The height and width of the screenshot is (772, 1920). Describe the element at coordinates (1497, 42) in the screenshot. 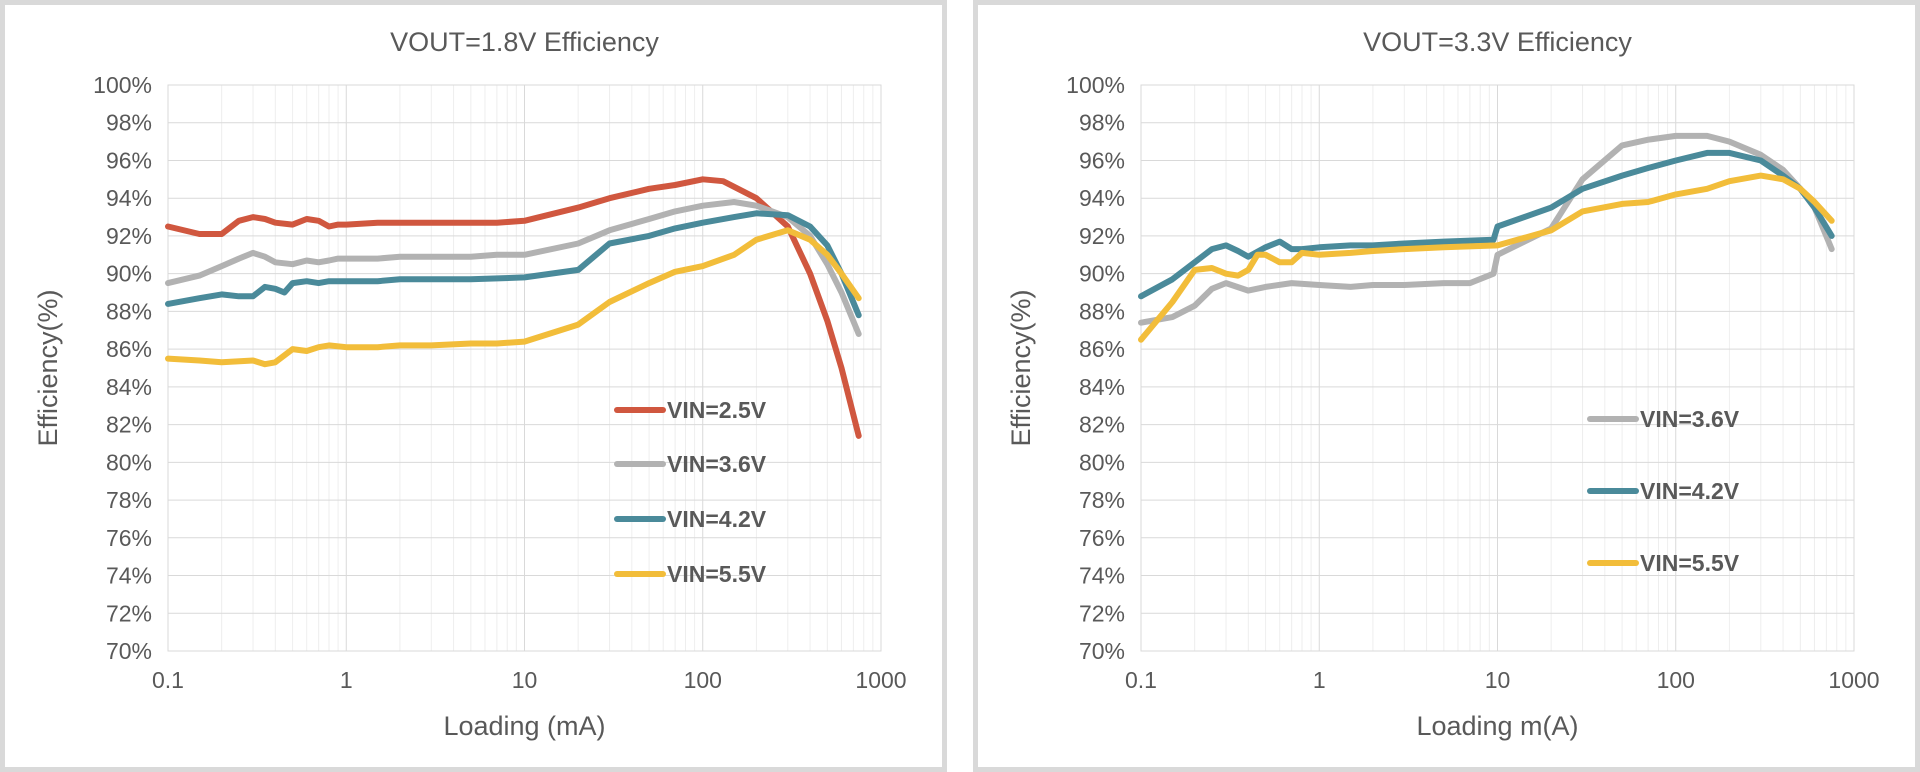

I see `chart-title: VOUT=3.3V Efficiency` at that location.